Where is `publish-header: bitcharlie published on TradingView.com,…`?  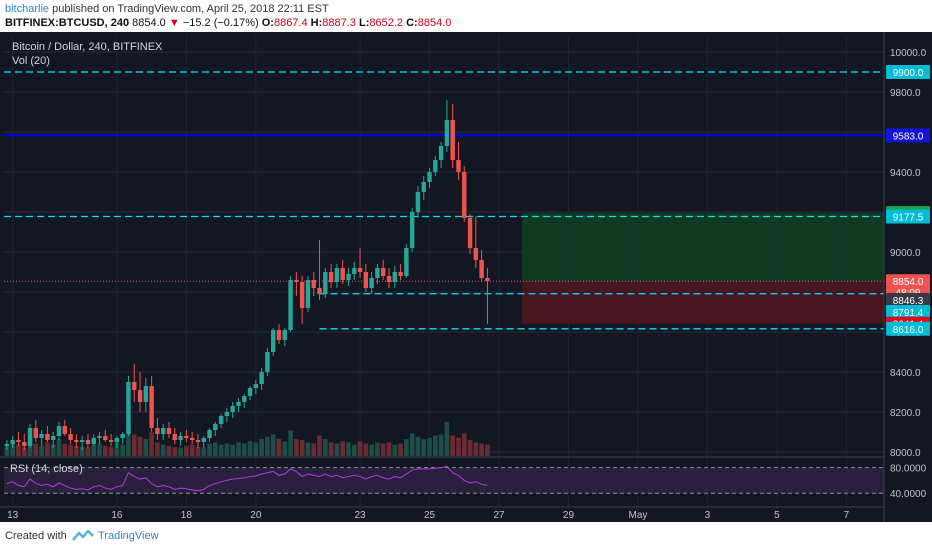
publish-header: bitcharlie published on TradingView.com,… is located at coordinates (466, 16).